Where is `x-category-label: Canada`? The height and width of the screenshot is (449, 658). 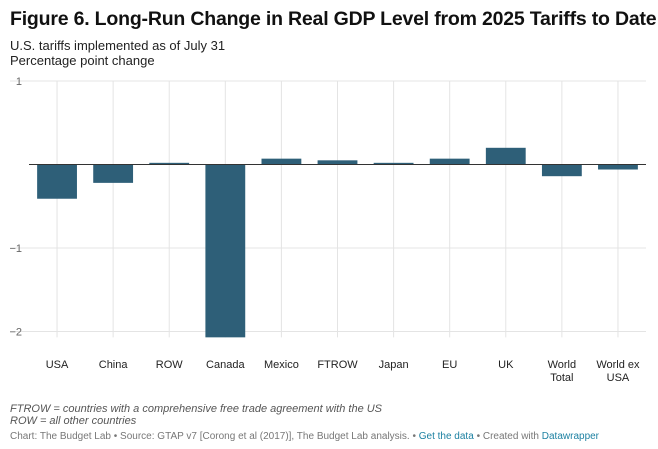 x-category-label: Canada is located at coordinates (225, 365).